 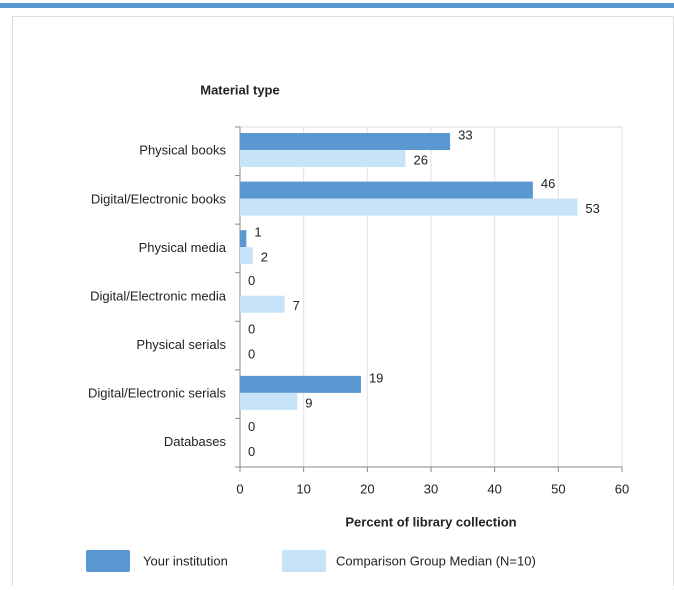 What do you see at coordinates (622, 488) in the screenshot?
I see `x-tick-label: 60` at bounding box center [622, 488].